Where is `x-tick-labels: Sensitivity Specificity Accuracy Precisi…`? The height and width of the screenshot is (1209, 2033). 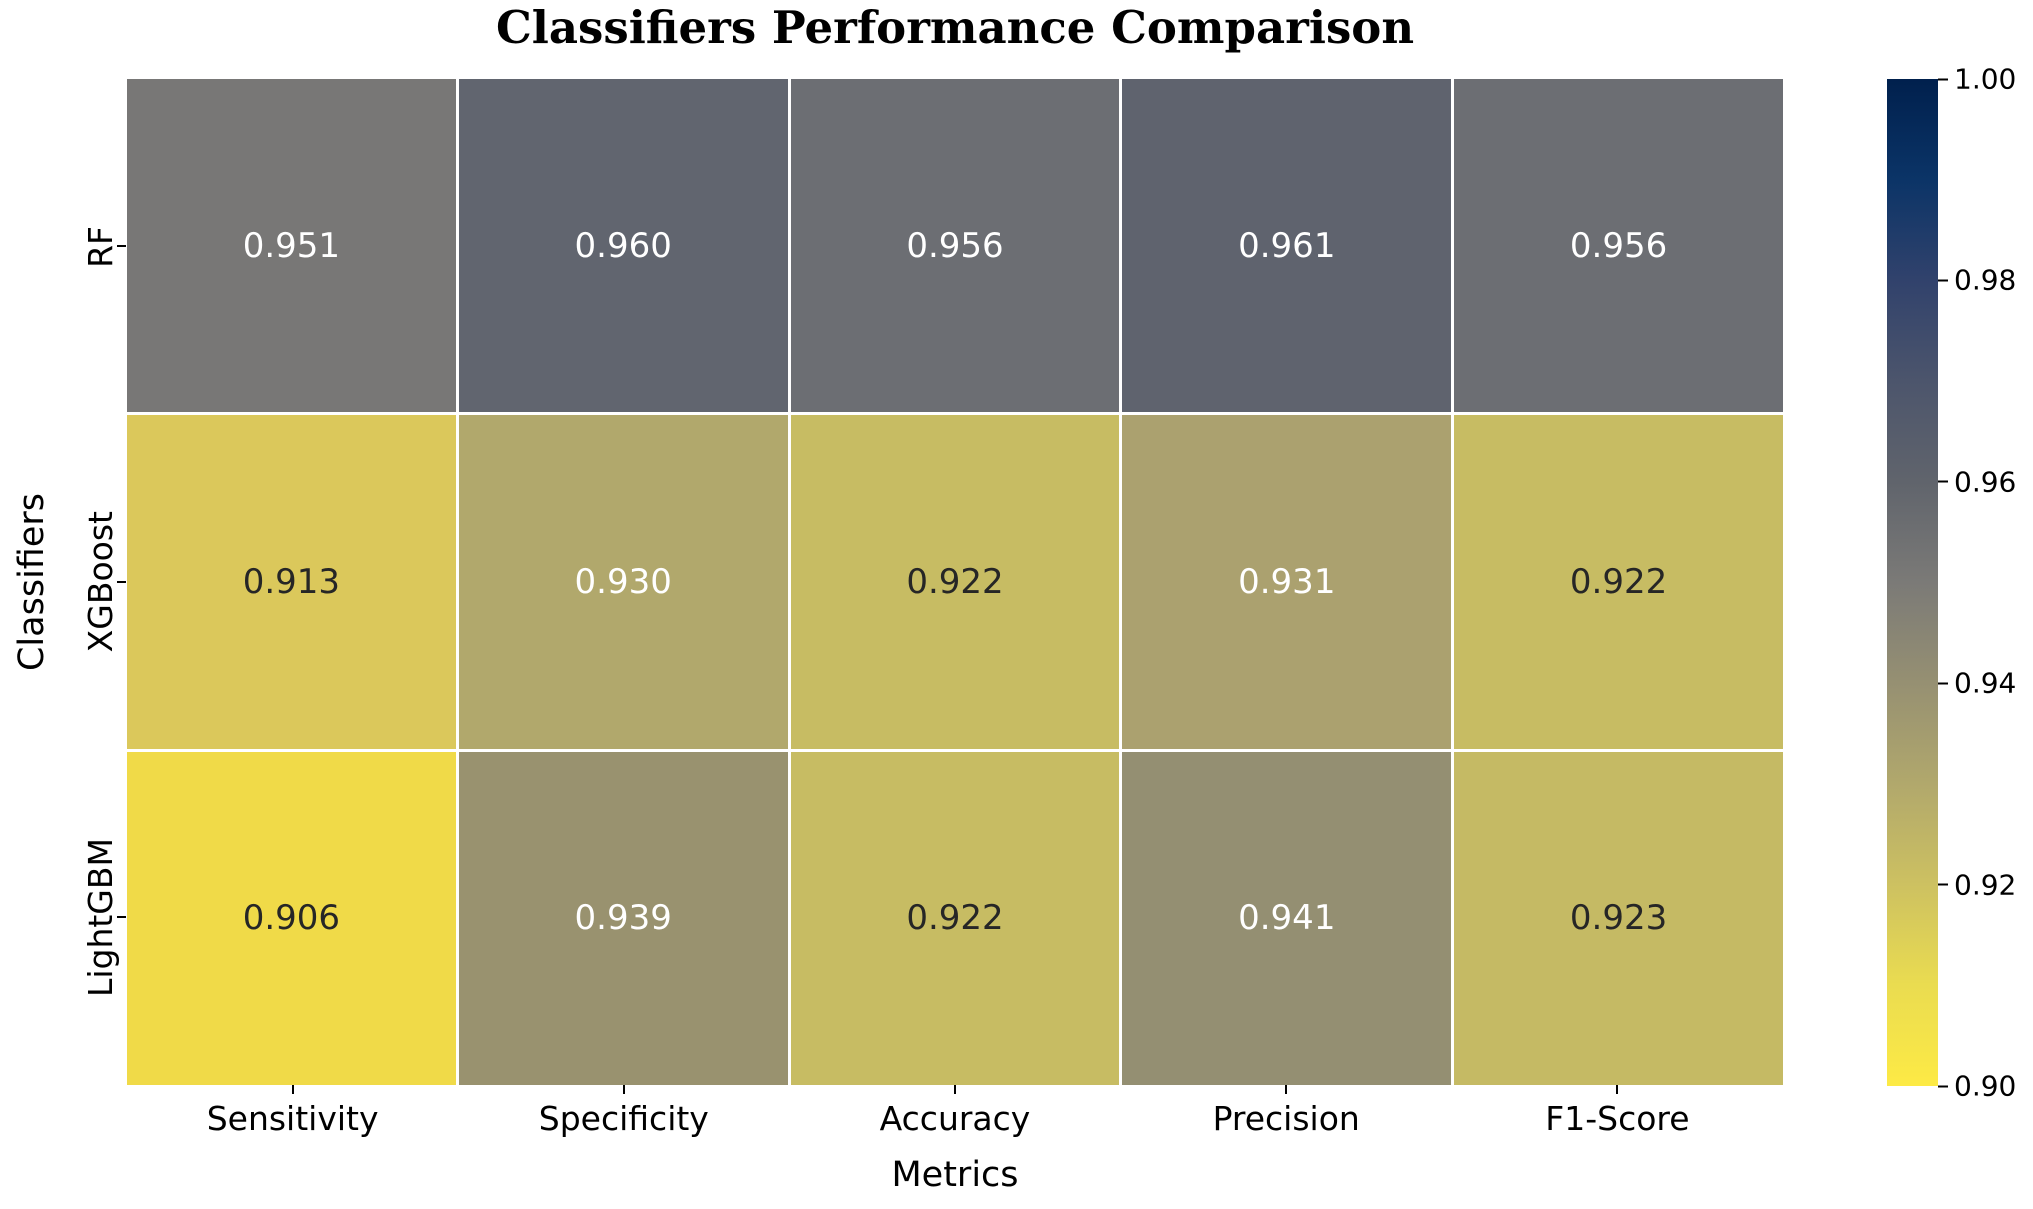 x-tick-labels: Sensitivity Specificity Accuracy Precisi… is located at coordinates (955, 1111).